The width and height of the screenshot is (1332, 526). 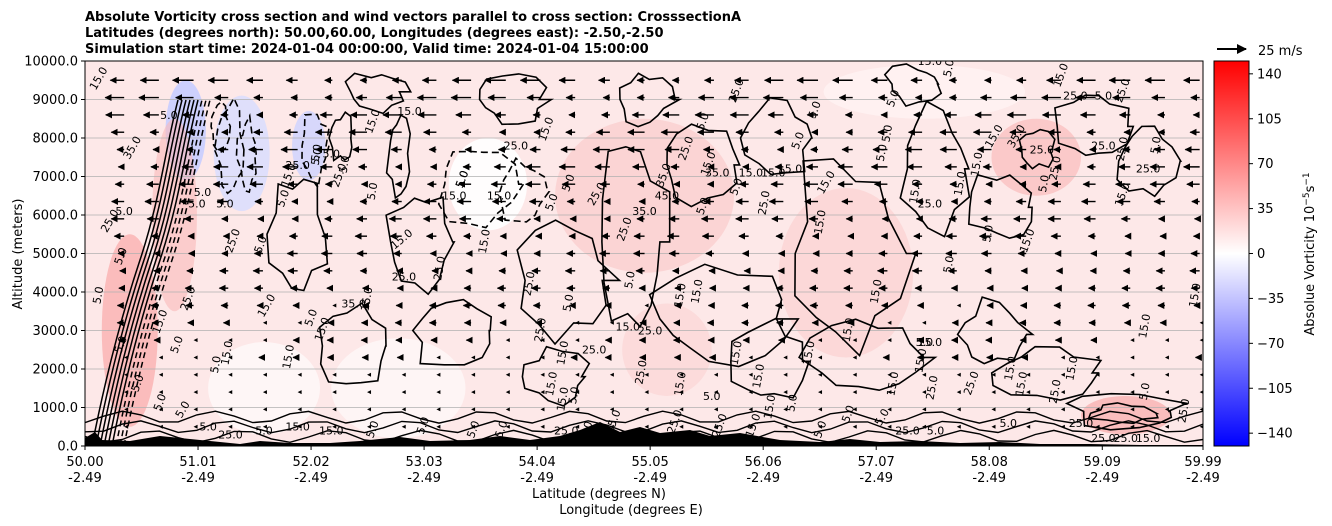 What do you see at coordinates (310, 462) in the screenshot?
I see `x-tick-label-lat: 52.02` at bounding box center [310, 462].